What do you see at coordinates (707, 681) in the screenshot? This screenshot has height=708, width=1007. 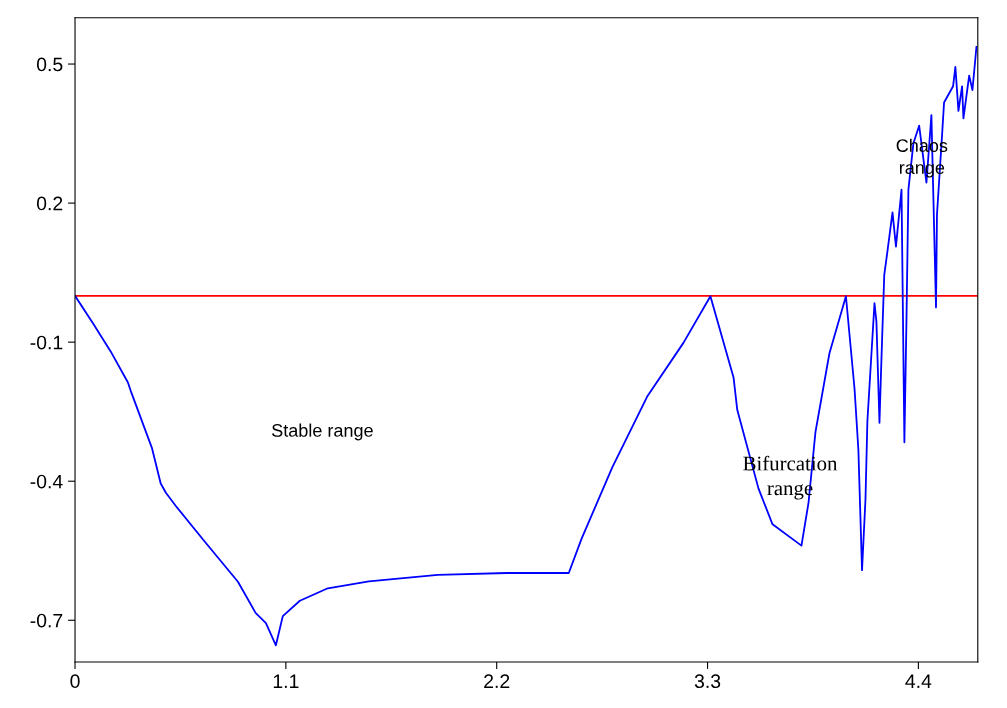 I see `x-tick-label: 3.3` at bounding box center [707, 681].